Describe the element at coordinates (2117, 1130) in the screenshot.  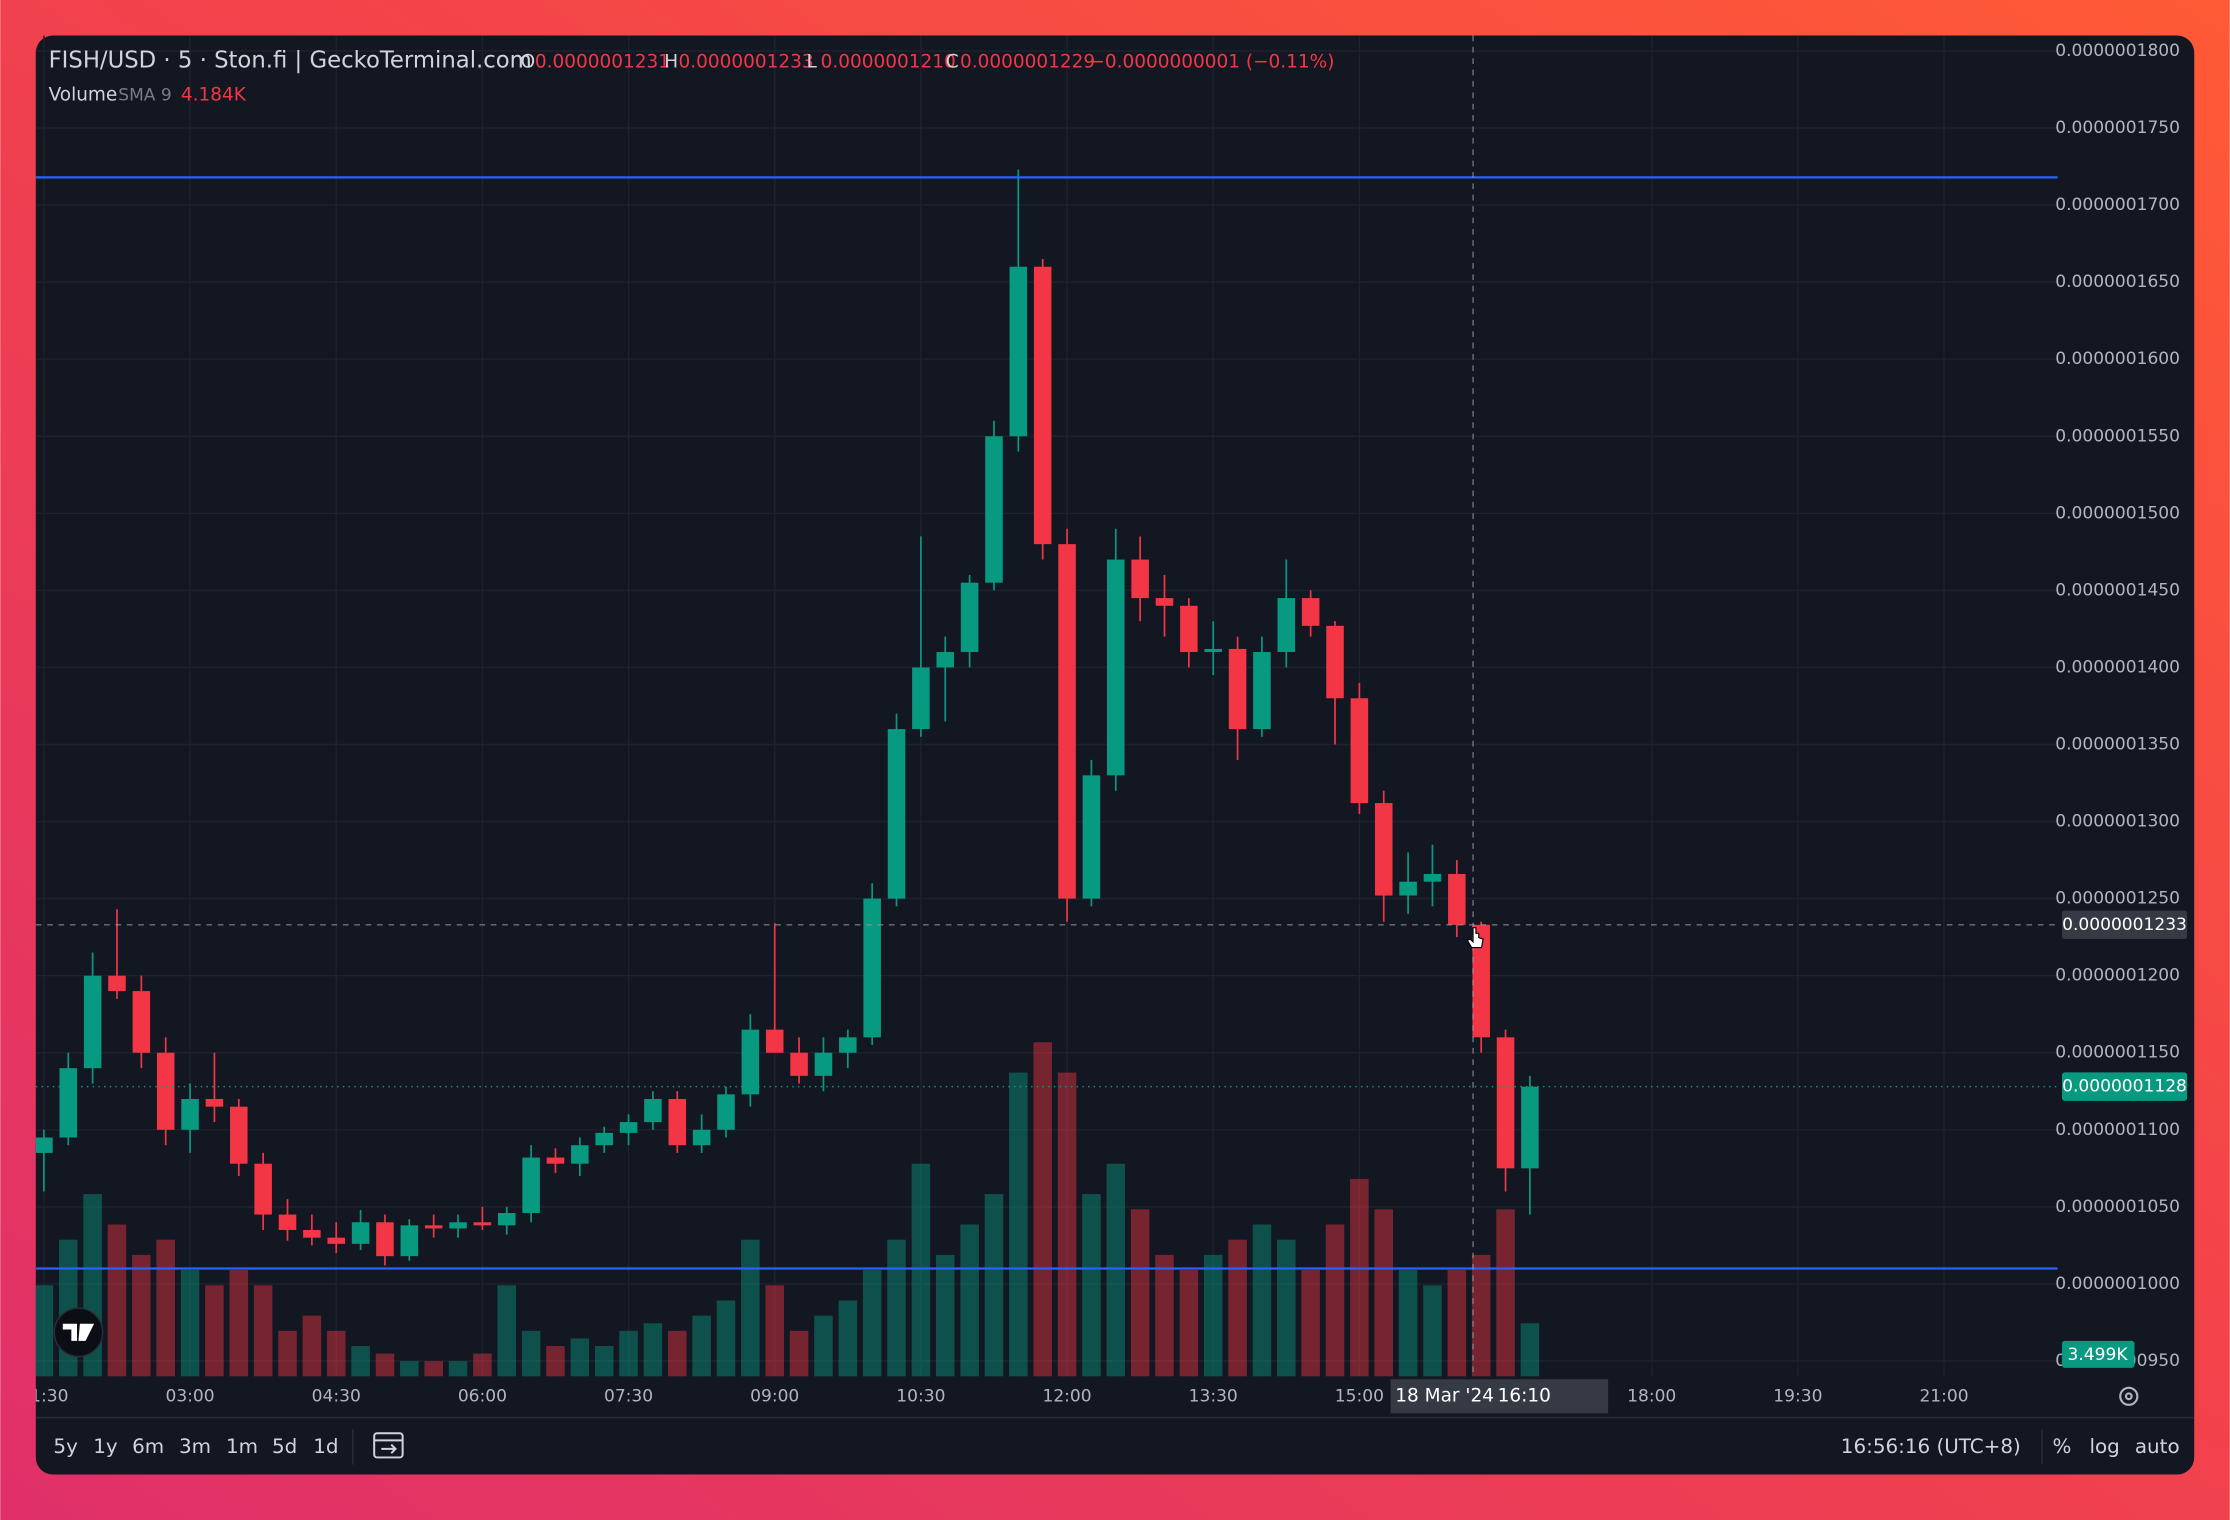
I see `y-tick-label: 0.0000001100` at that location.